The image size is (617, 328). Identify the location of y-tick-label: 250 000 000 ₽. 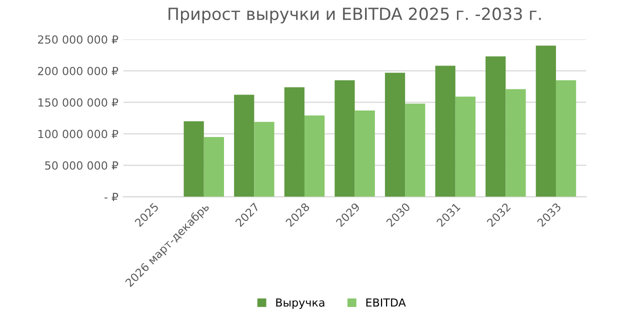
(78, 39).